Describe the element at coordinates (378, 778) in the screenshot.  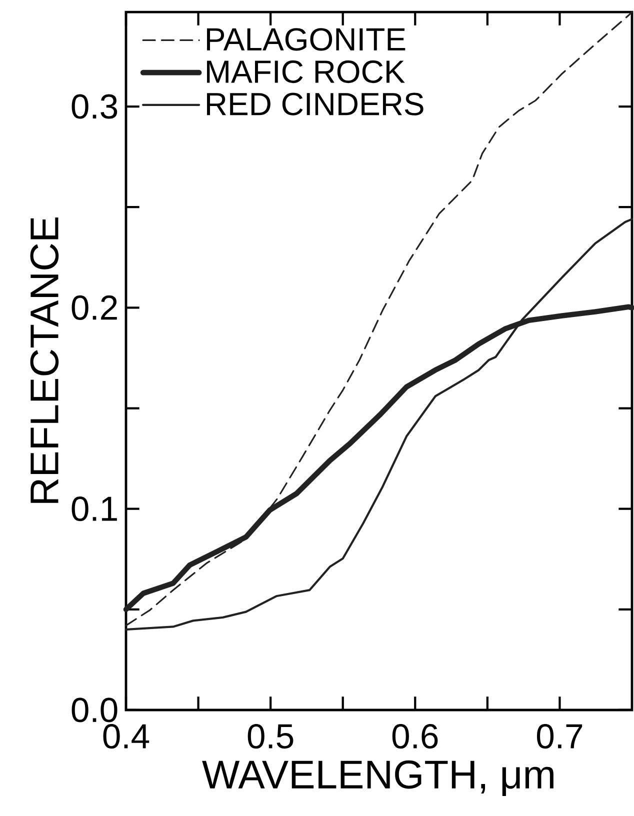
I see `x-axis-title: WAVELENGTH, μm` at that location.